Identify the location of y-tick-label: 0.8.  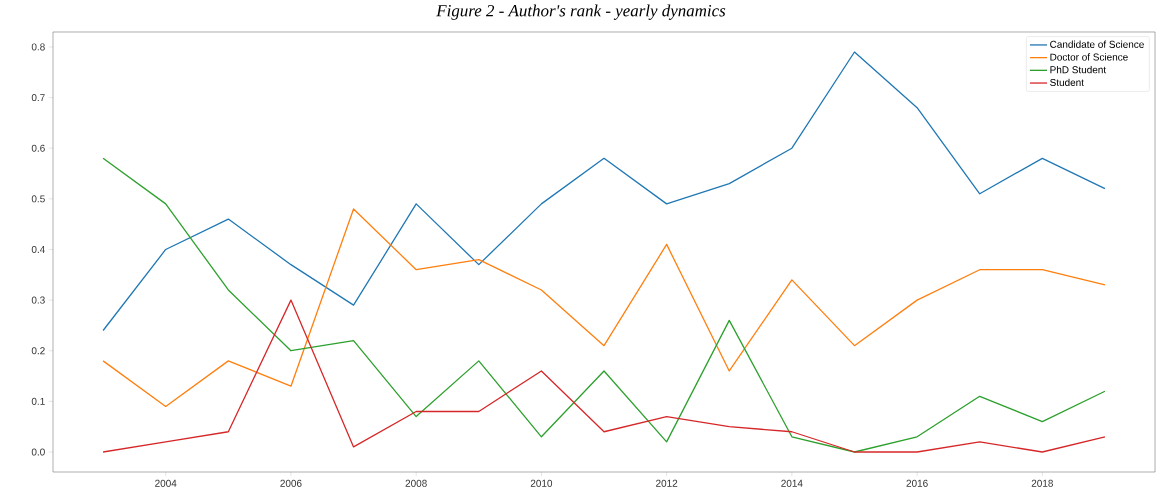
(38, 47).